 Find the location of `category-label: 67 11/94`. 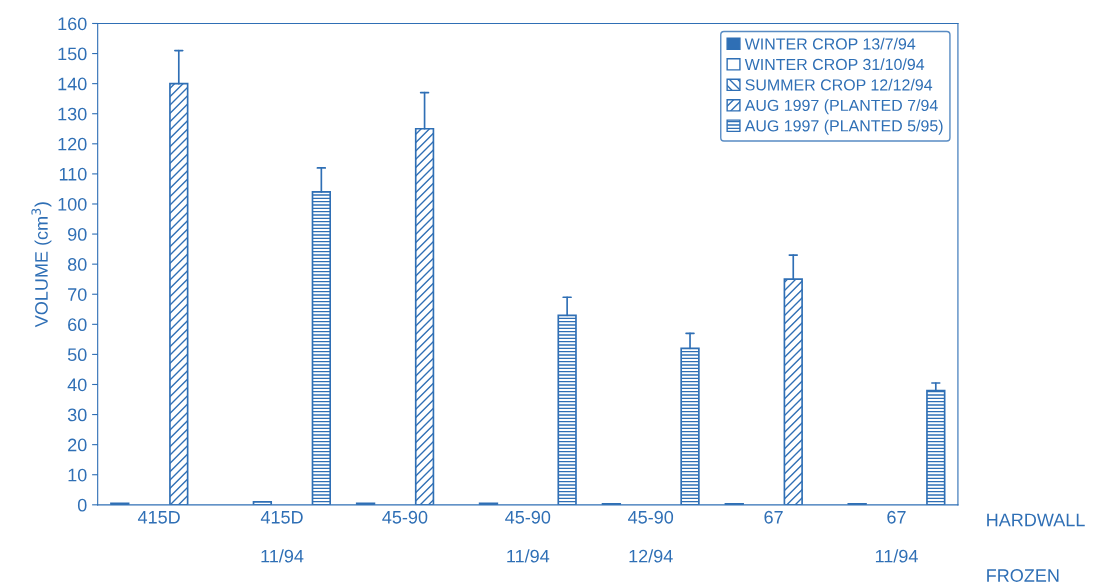

category-label: 67 11/94 is located at coordinates (896, 536).